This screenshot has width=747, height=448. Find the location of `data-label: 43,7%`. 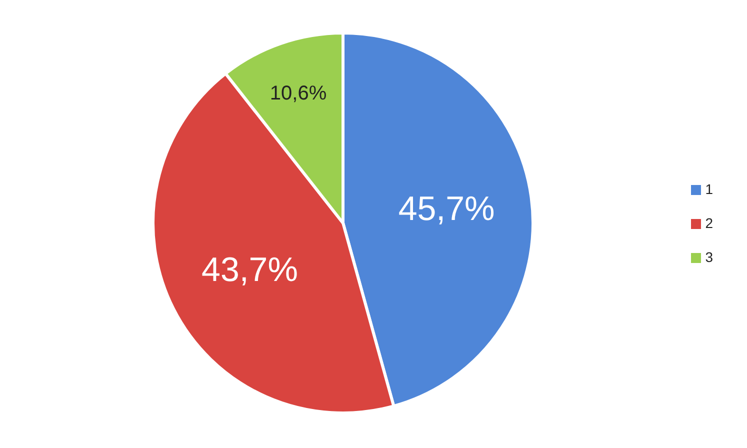

data-label: 43,7% is located at coordinates (250, 270).